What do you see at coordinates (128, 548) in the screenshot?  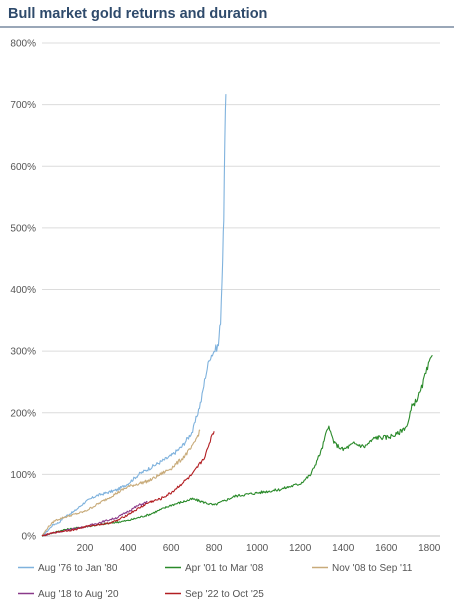 I see `x-tick-label: 400` at bounding box center [128, 548].